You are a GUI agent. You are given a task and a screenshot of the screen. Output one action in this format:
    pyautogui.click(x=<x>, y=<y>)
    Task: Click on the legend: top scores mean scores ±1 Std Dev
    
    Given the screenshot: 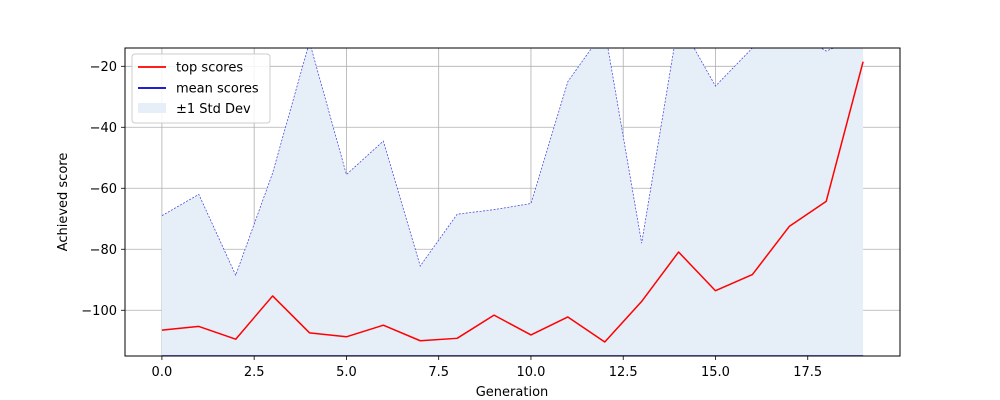 What is the action you would take?
    pyautogui.click(x=201, y=88)
    